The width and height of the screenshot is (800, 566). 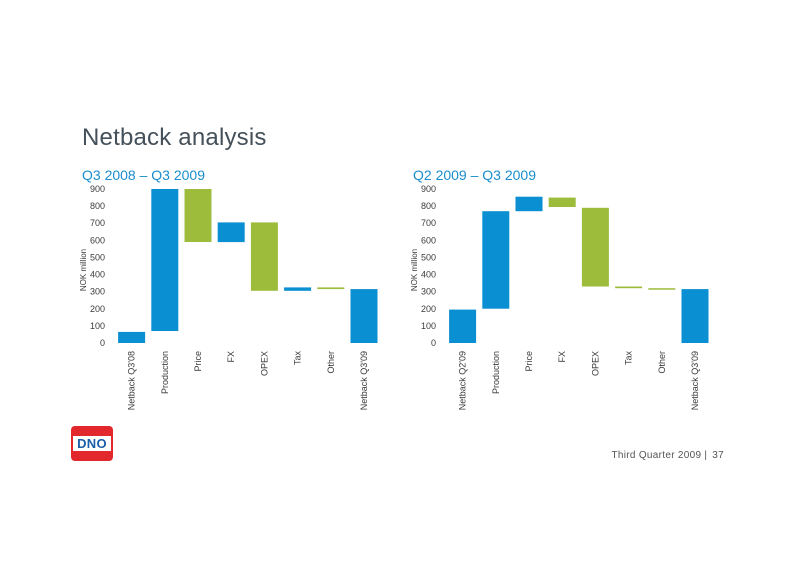 What do you see at coordinates (331, 362) in the screenshot?
I see `chart-1-category-label: Other` at bounding box center [331, 362].